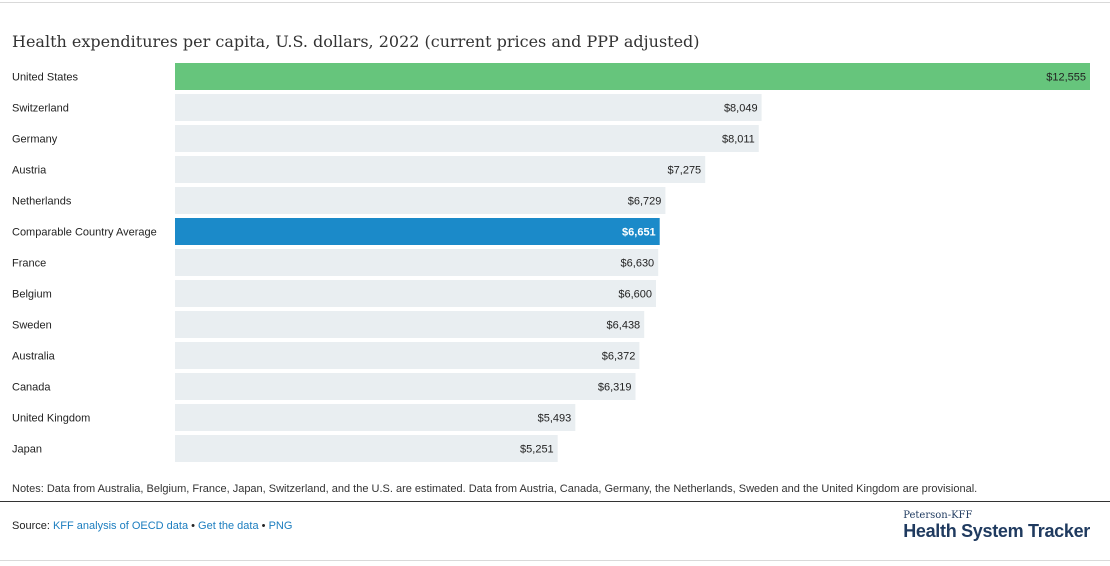 The width and height of the screenshot is (1110, 566). I want to click on category-label: Switzerland, so click(40, 109).